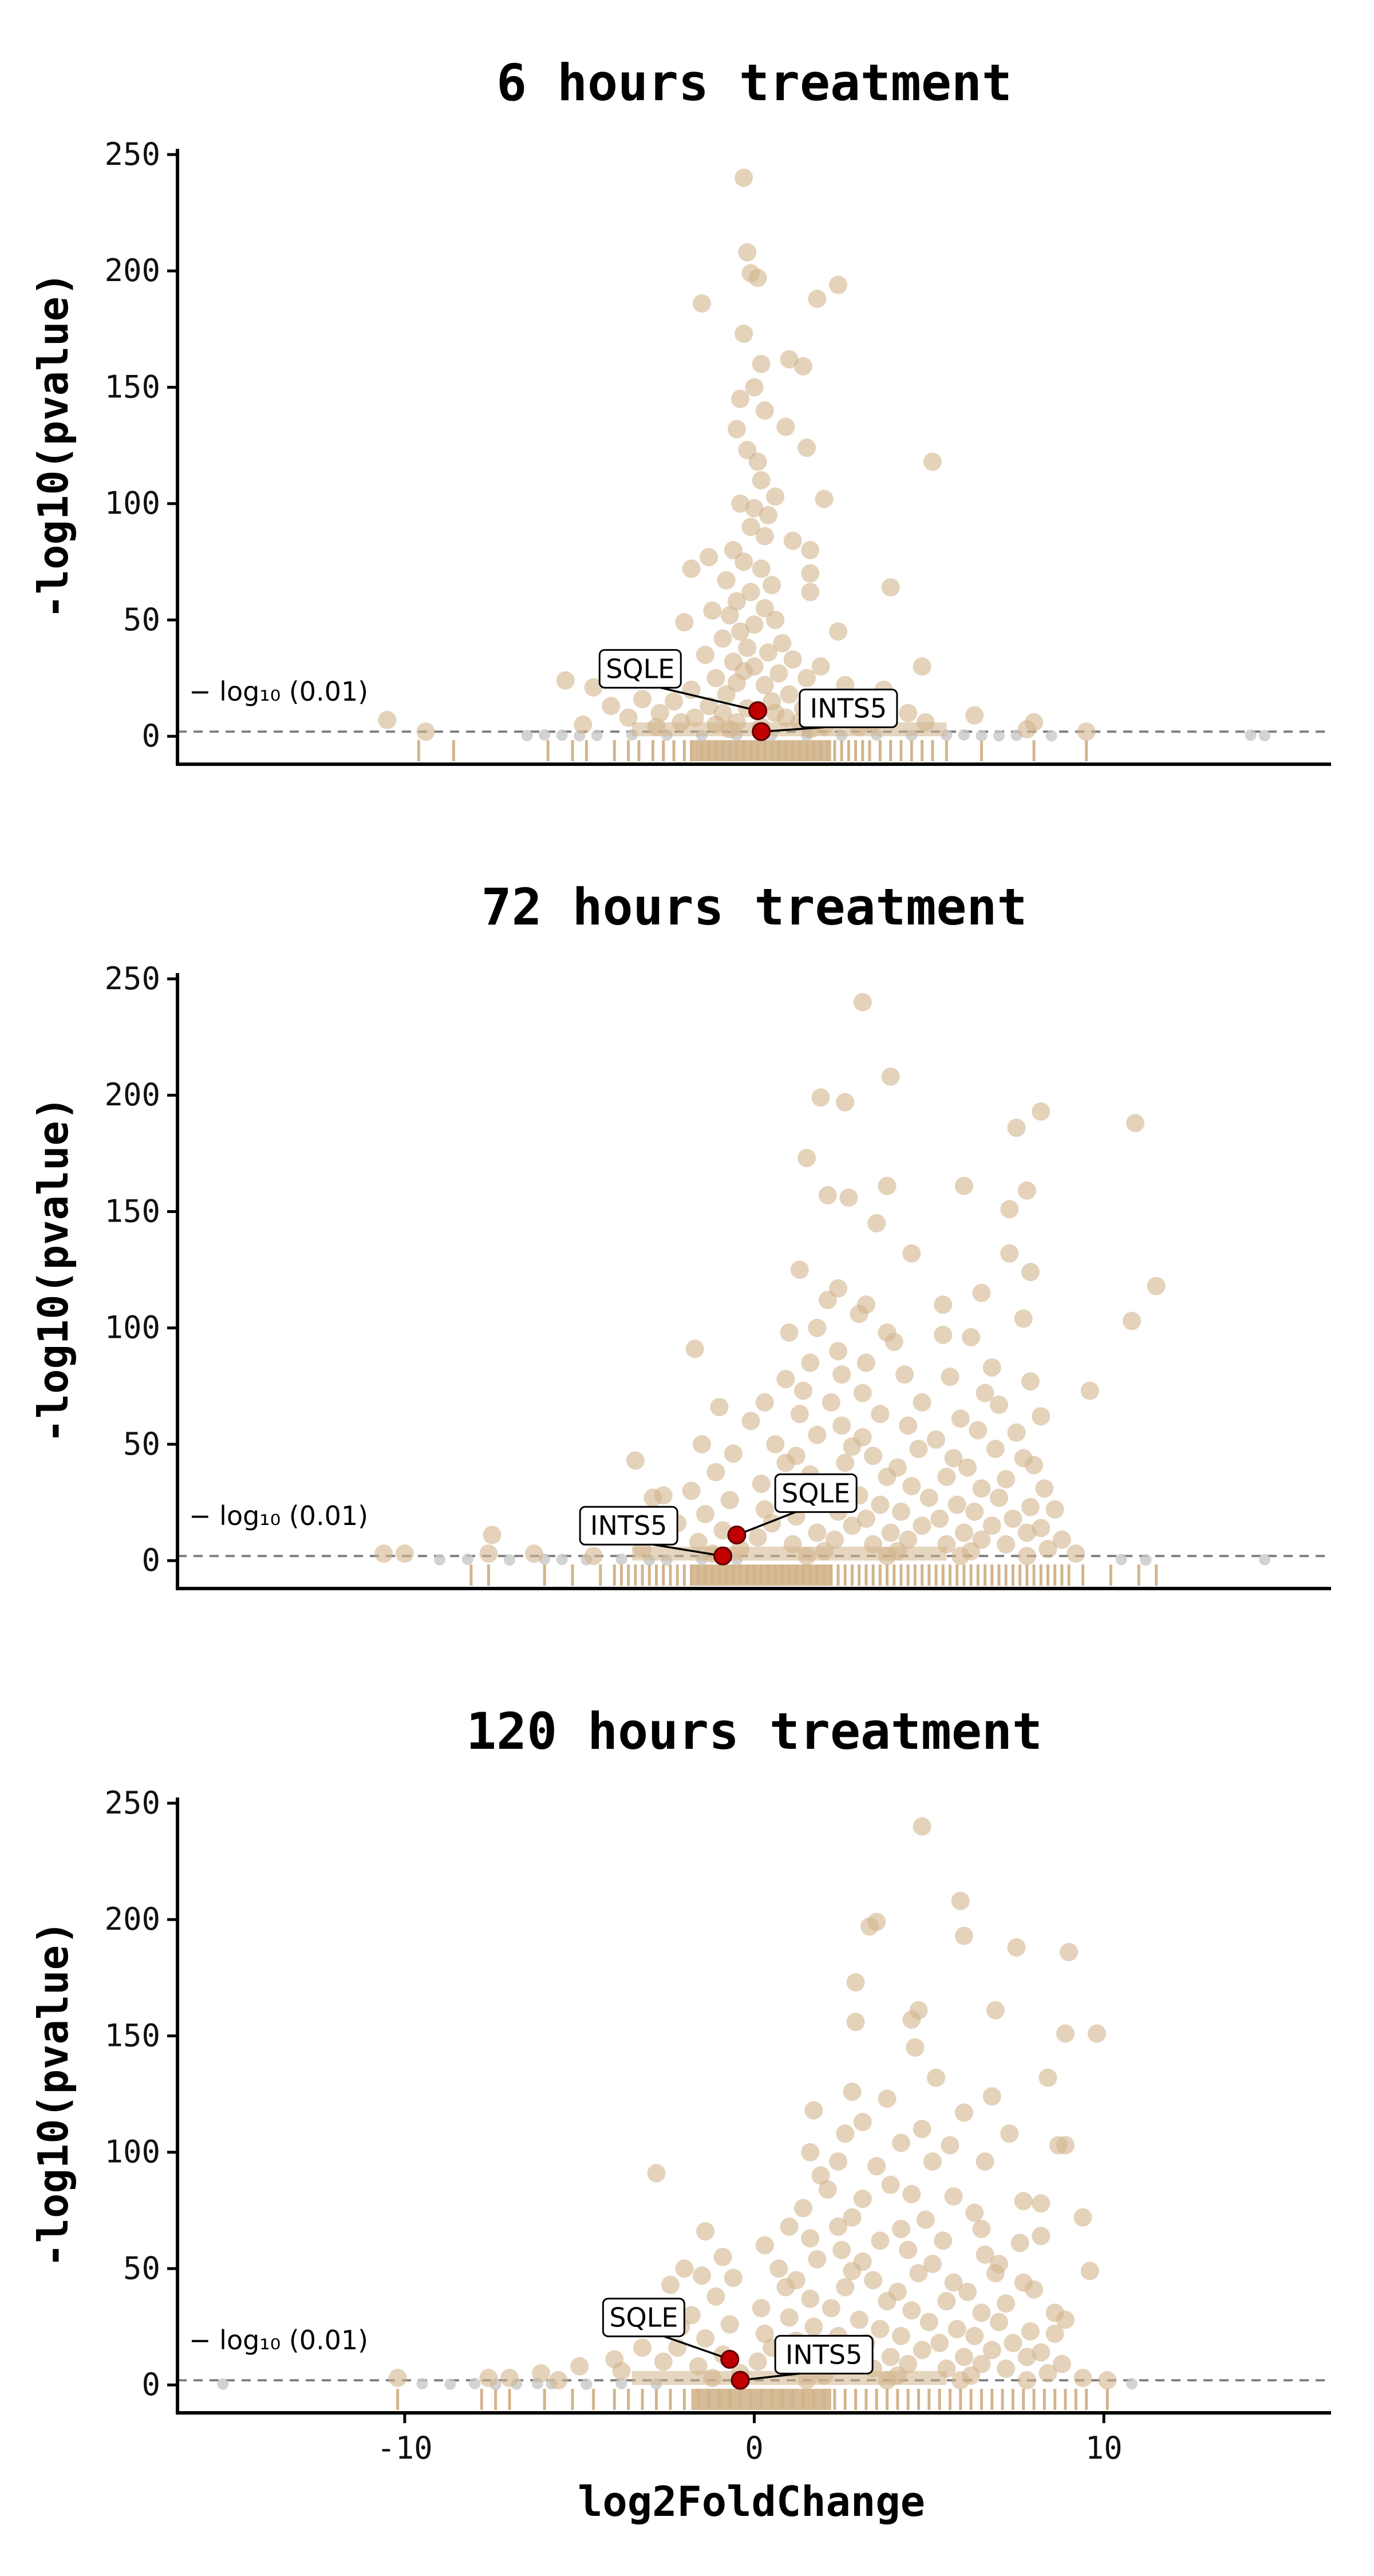 This screenshot has height=2576, width=1374. What do you see at coordinates (737, 454) in the screenshot?
I see `significant-points` at bounding box center [737, 454].